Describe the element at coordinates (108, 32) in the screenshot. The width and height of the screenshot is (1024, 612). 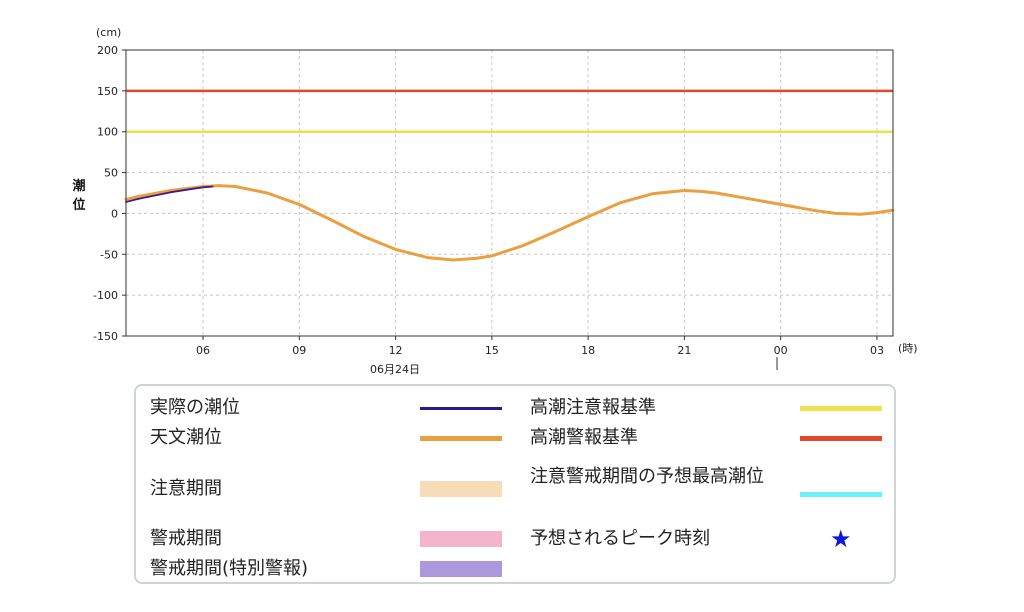
I see `y-unit-label: (cm)` at that location.